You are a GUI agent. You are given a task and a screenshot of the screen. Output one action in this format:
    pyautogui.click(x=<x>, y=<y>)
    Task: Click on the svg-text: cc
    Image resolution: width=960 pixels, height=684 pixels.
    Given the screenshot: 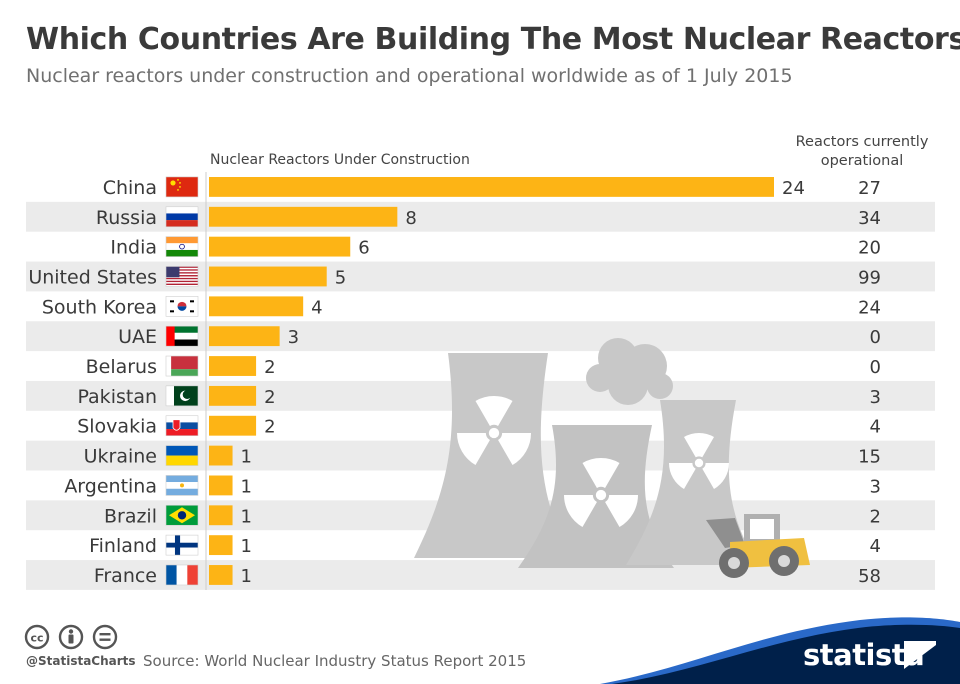 What is the action you would take?
    pyautogui.click(x=36, y=638)
    